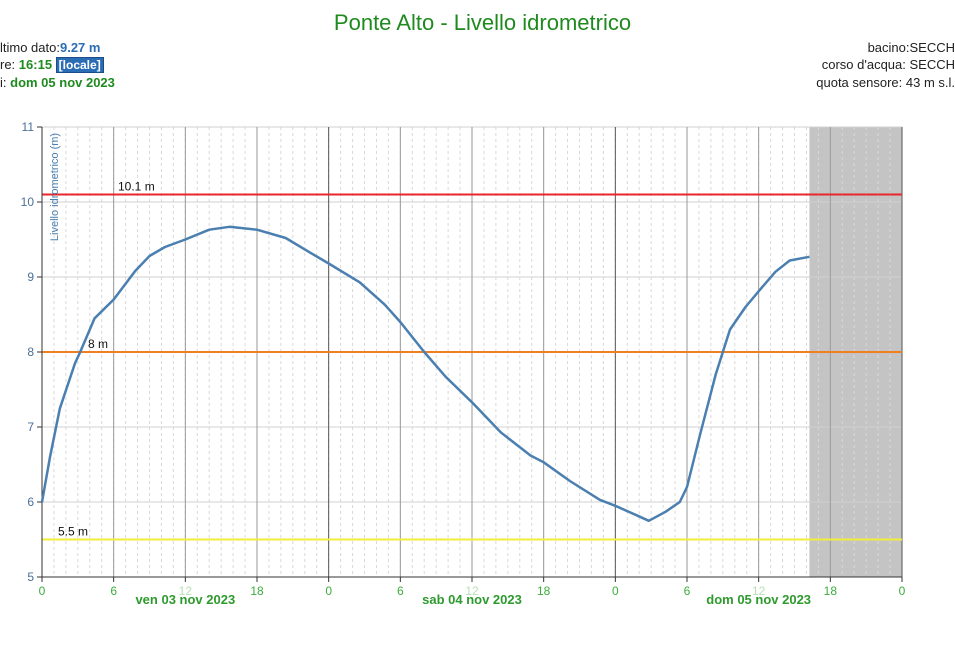  What do you see at coordinates (185, 599) in the screenshot?
I see `date-label: ven 03 nov 2023` at bounding box center [185, 599].